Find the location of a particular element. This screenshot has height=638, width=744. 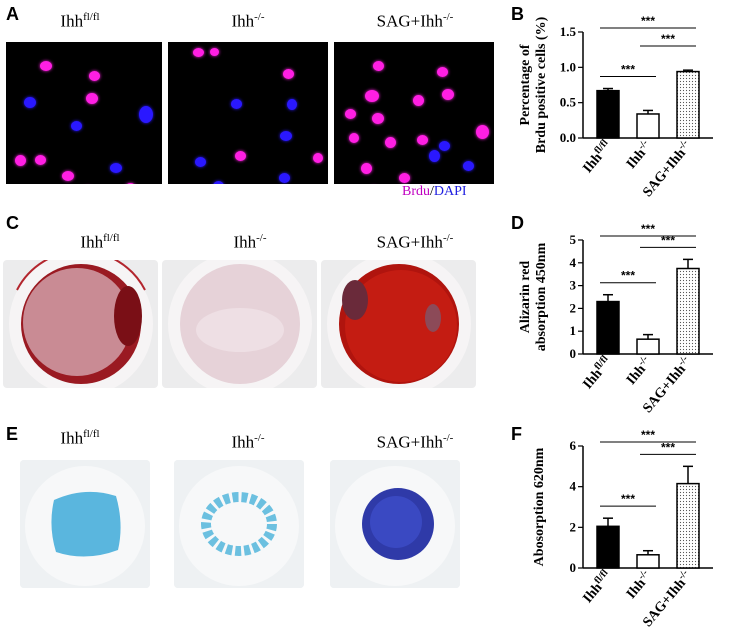

y-axis-label: Alizarin red is located at coordinates (525, 297).